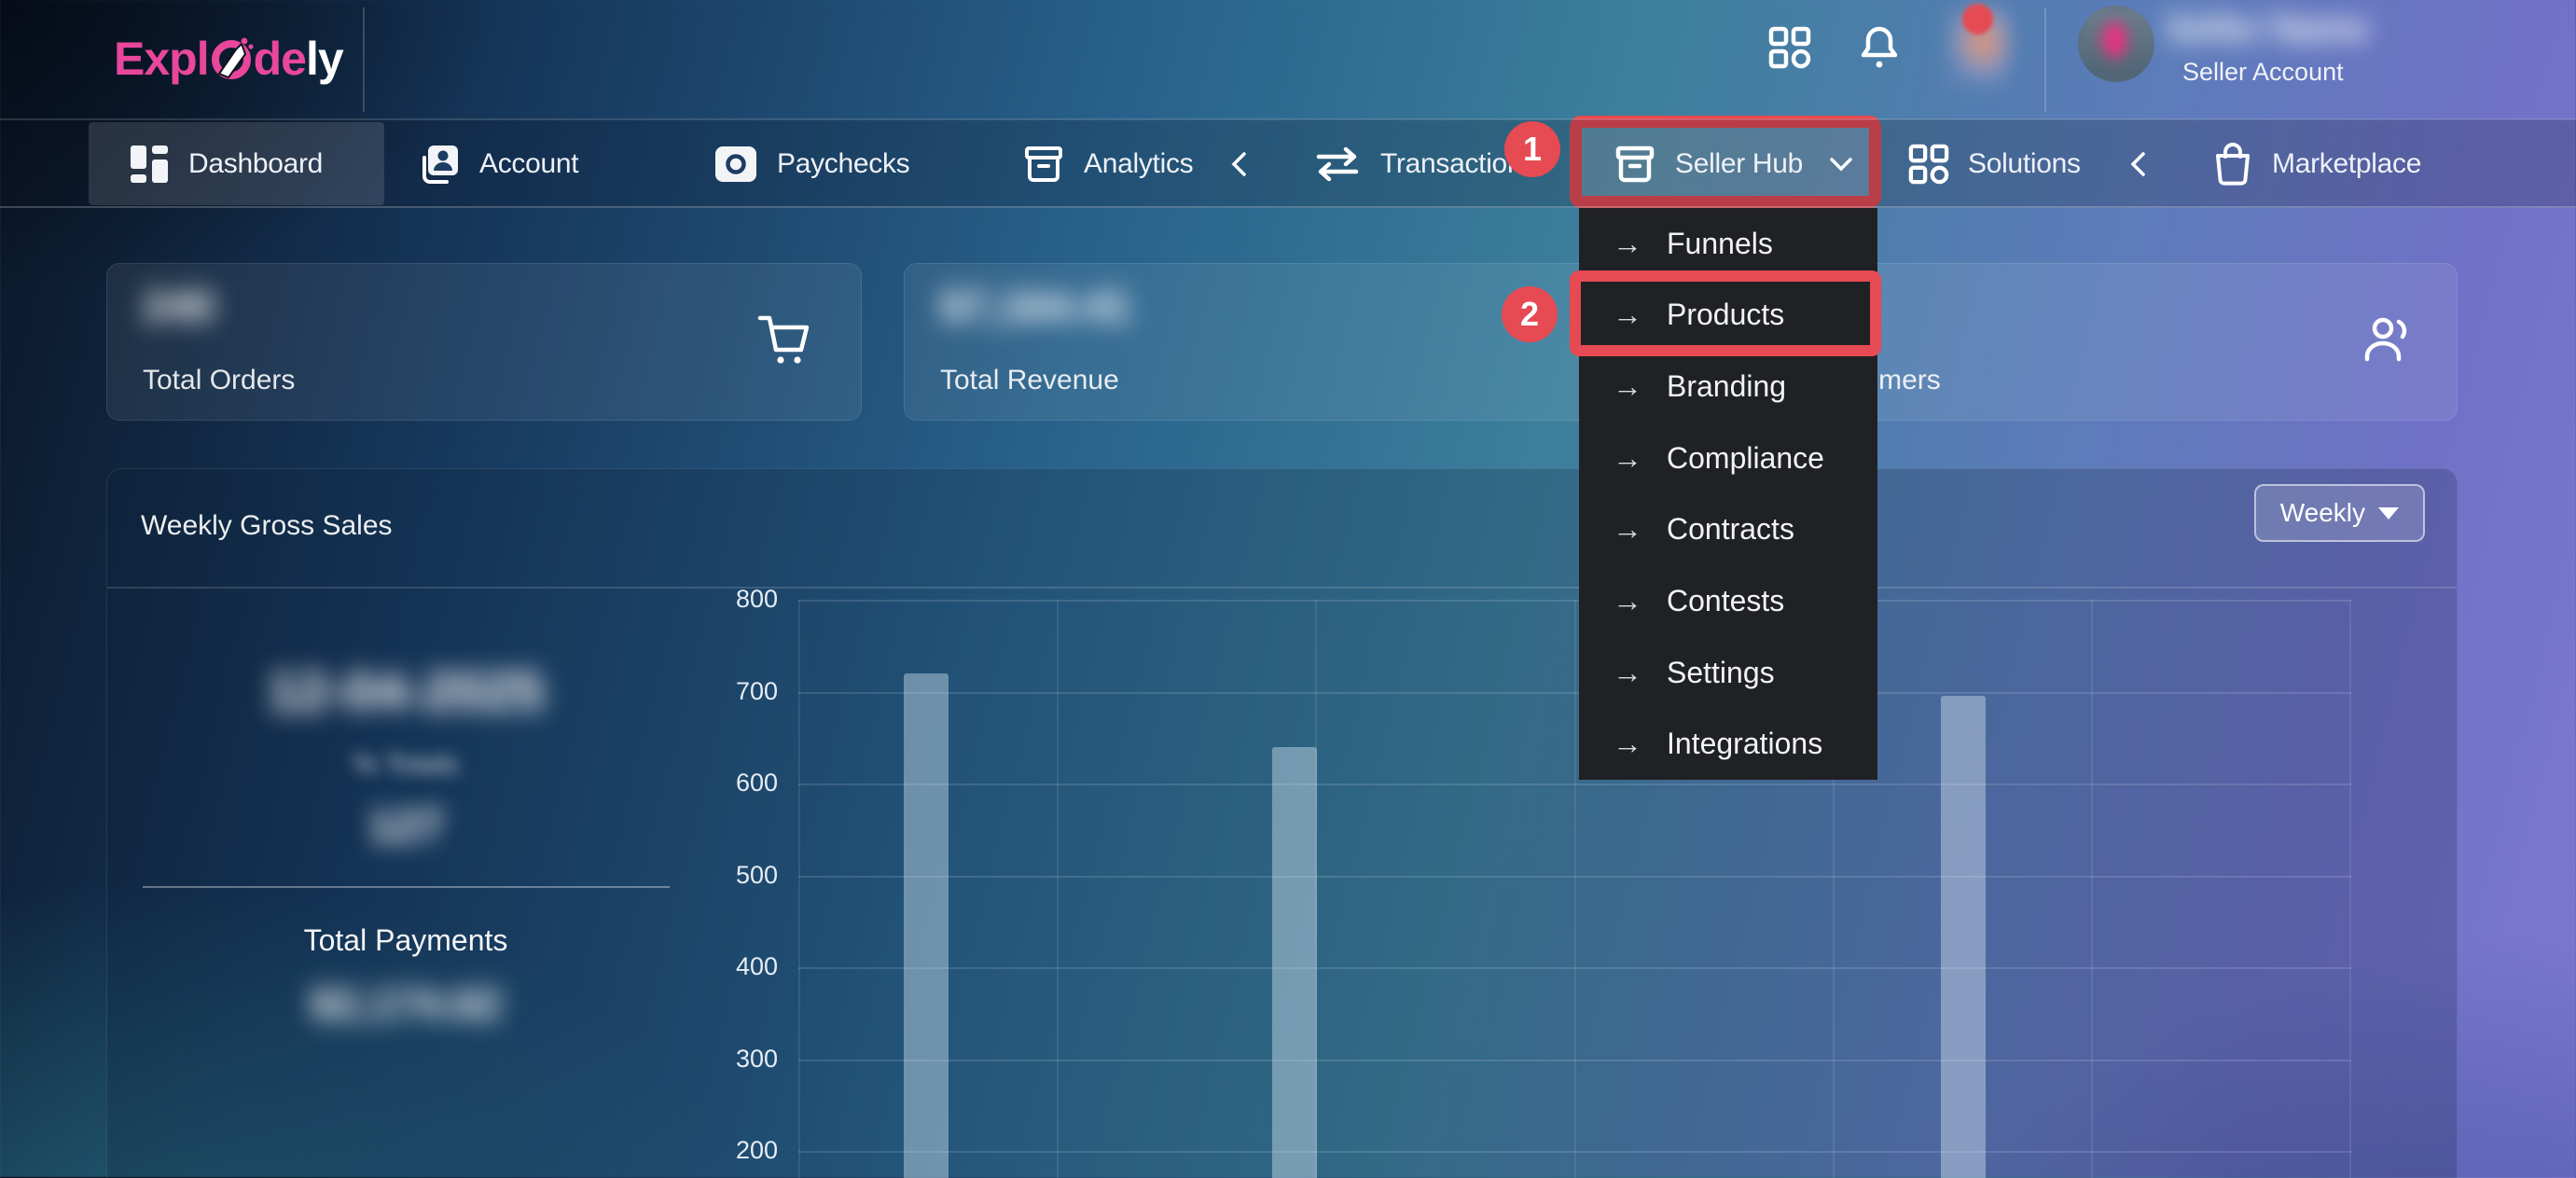  What do you see at coordinates (2267, 29) in the screenshot?
I see `blurred-user-name: Seller Name` at bounding box center [2267, 29].